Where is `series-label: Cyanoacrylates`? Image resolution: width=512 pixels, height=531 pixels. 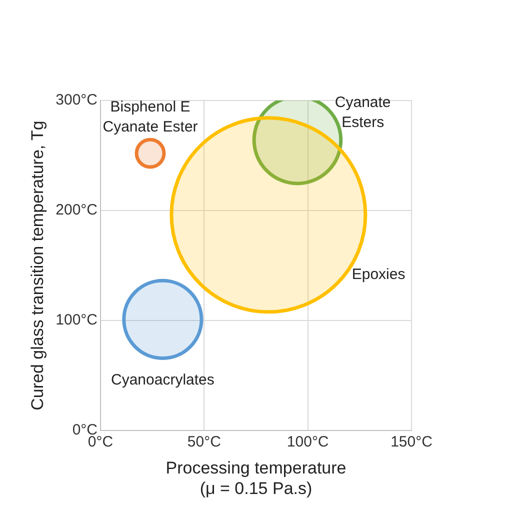
series-label: Cyanoacrylates is located at coordinates (162, 379).